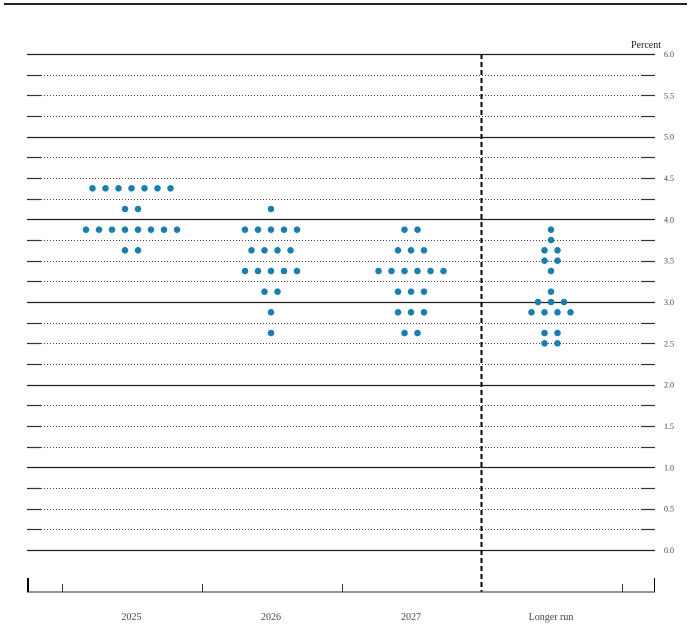  What do you see at coordinates (646, 45) in the screenshot?
I see `y-axis-label: Percent` at bounding box center [646, 45].